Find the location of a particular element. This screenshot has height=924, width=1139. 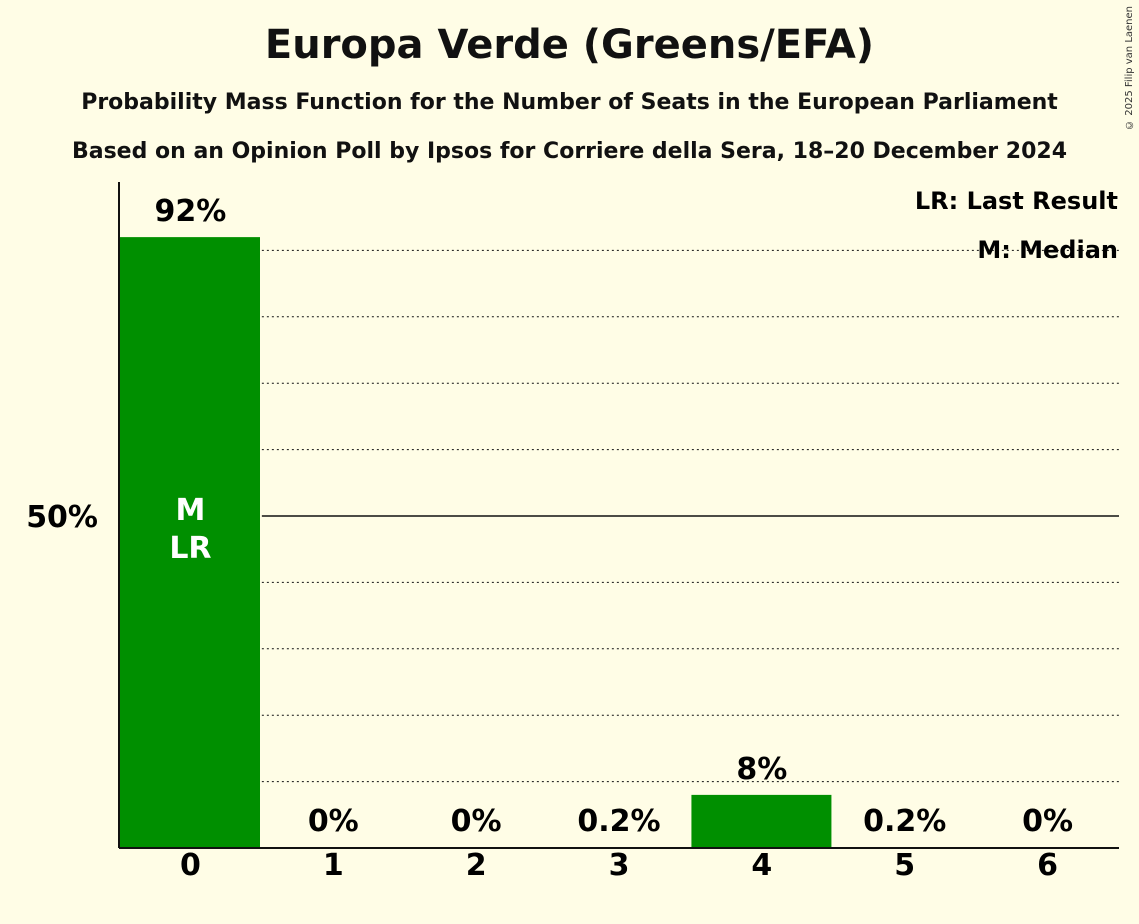

y-tick-label-50: 50% is located at coordinates (62, 517).